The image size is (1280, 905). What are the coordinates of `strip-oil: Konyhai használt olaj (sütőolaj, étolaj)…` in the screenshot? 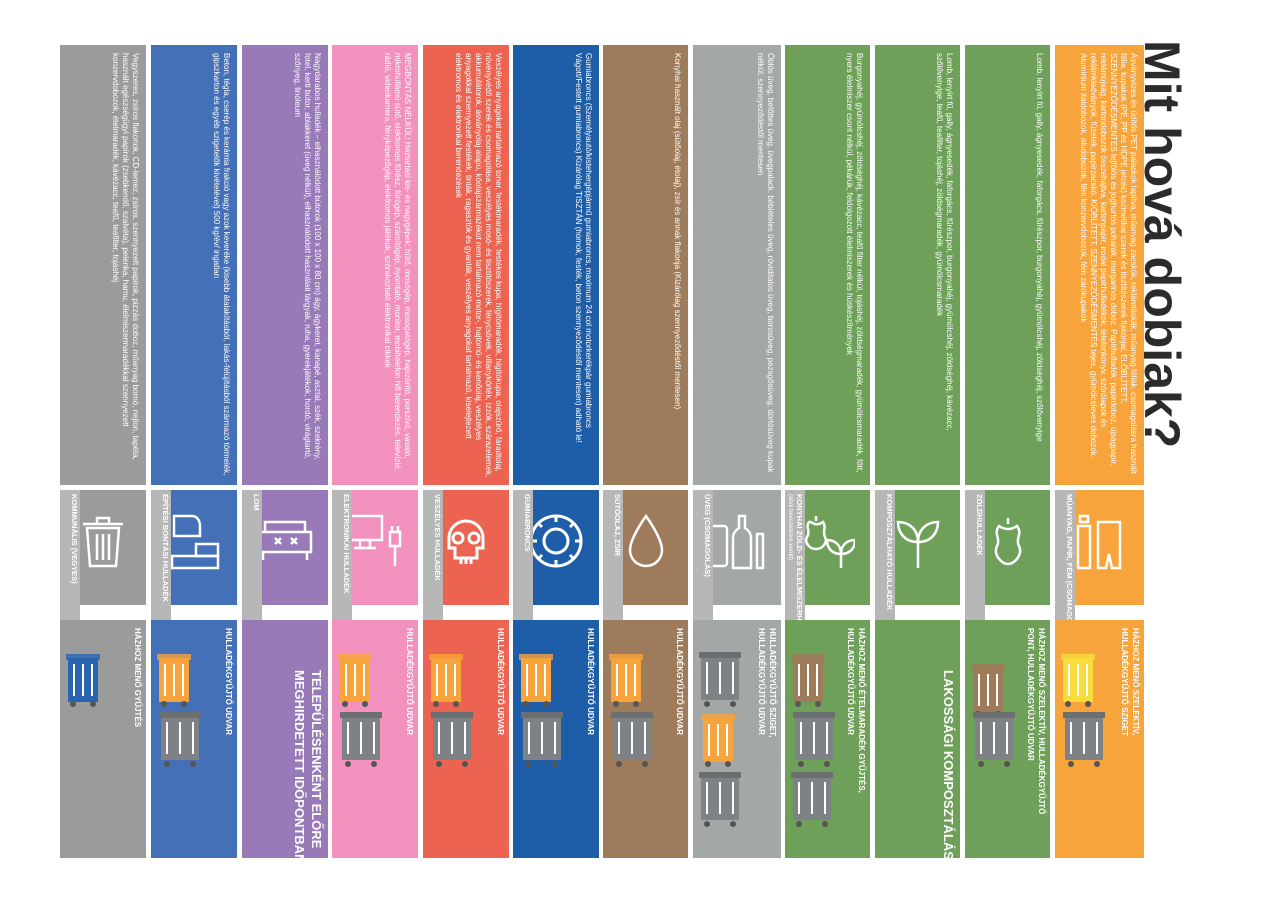 It's located at (645, 451).